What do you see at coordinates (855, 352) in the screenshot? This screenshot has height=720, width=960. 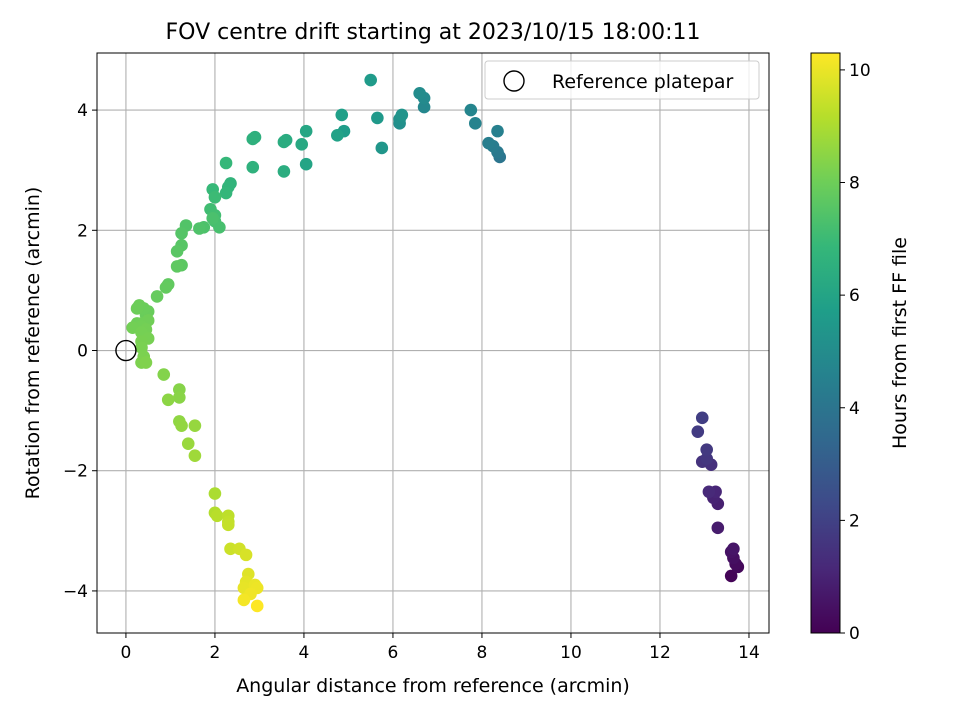 I see `colorbar-ticks: 0 2 4 6 8 10` at bounding box center [855, 352].